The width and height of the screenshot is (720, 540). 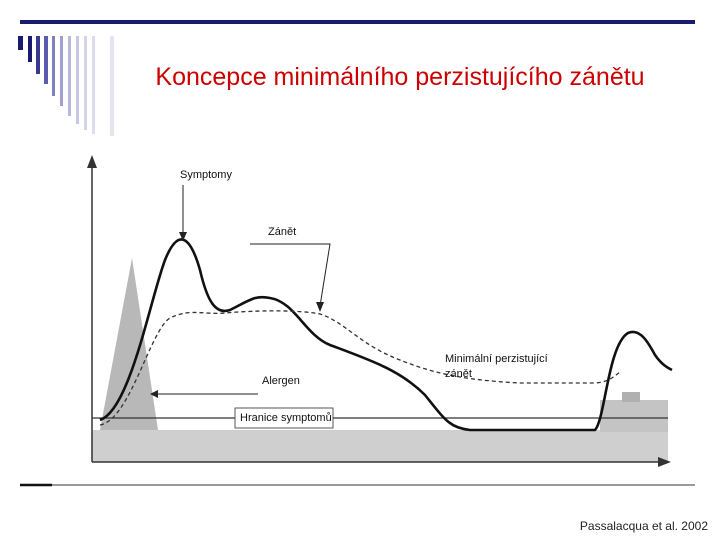 I want to click on label-symptoms: Symptomy, so click(x=206, y=175).